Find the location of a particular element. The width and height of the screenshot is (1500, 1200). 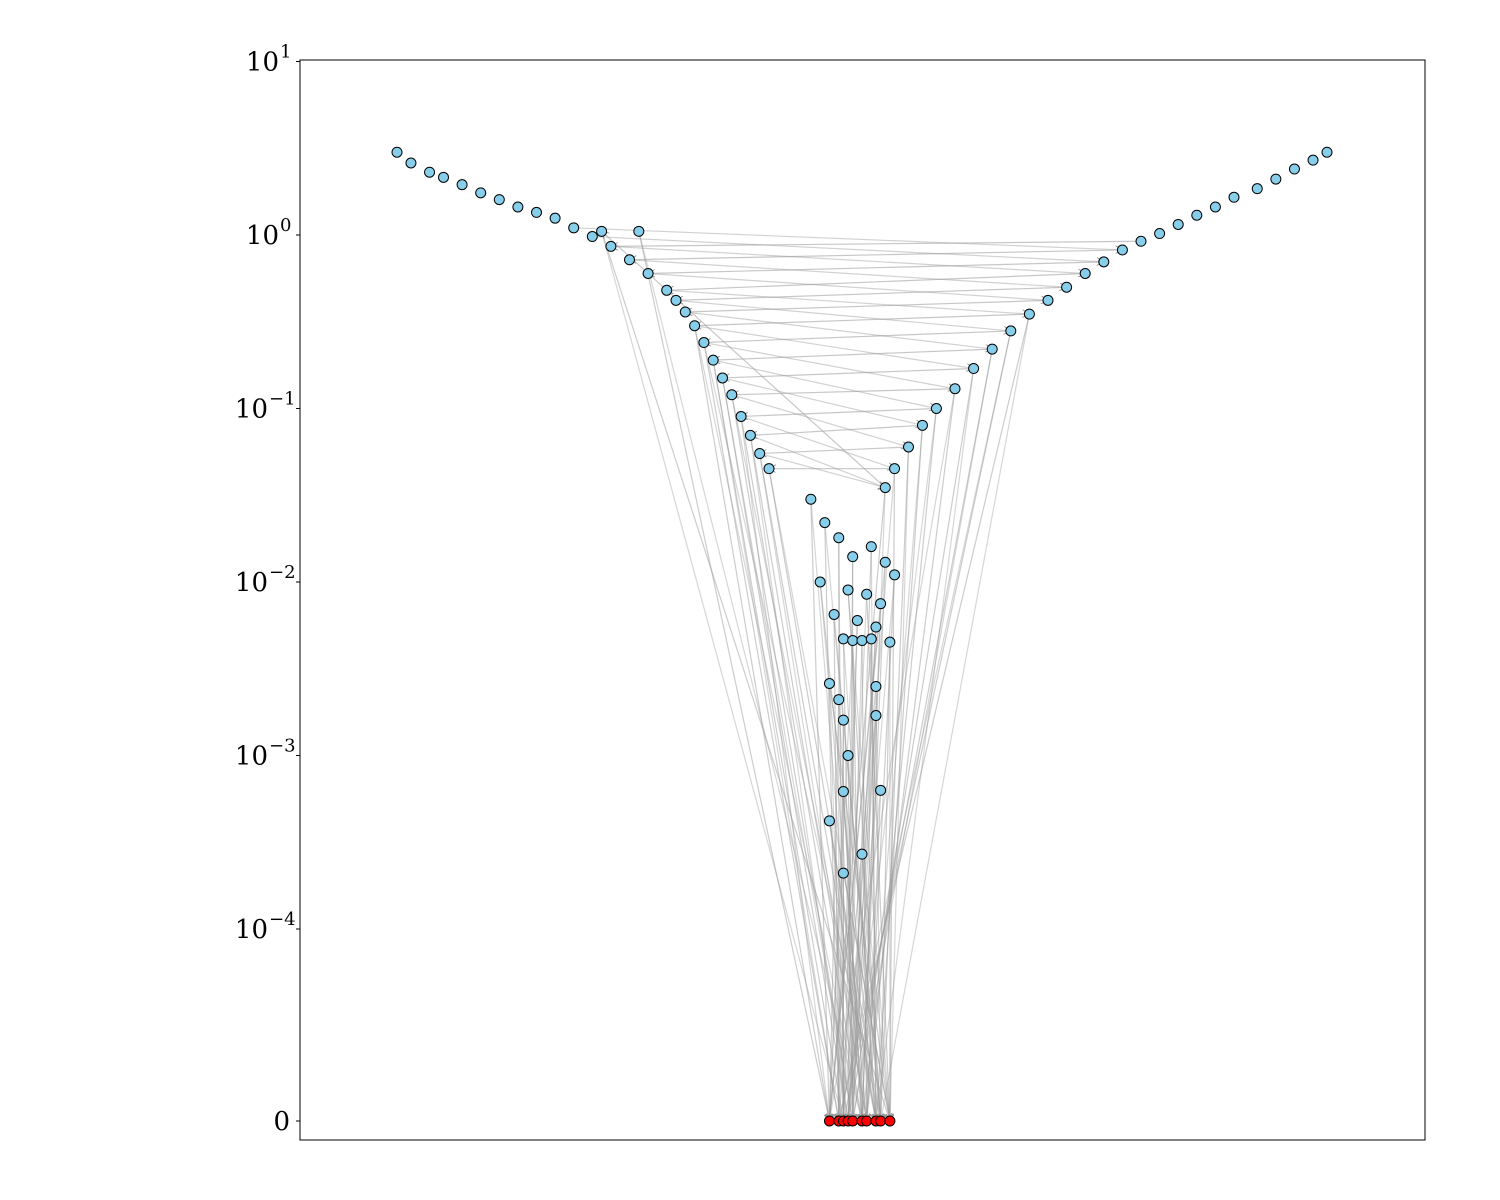

y-axis: 10 110 010 −110 −210 −310 −40 is located at coordinates (267, 589).